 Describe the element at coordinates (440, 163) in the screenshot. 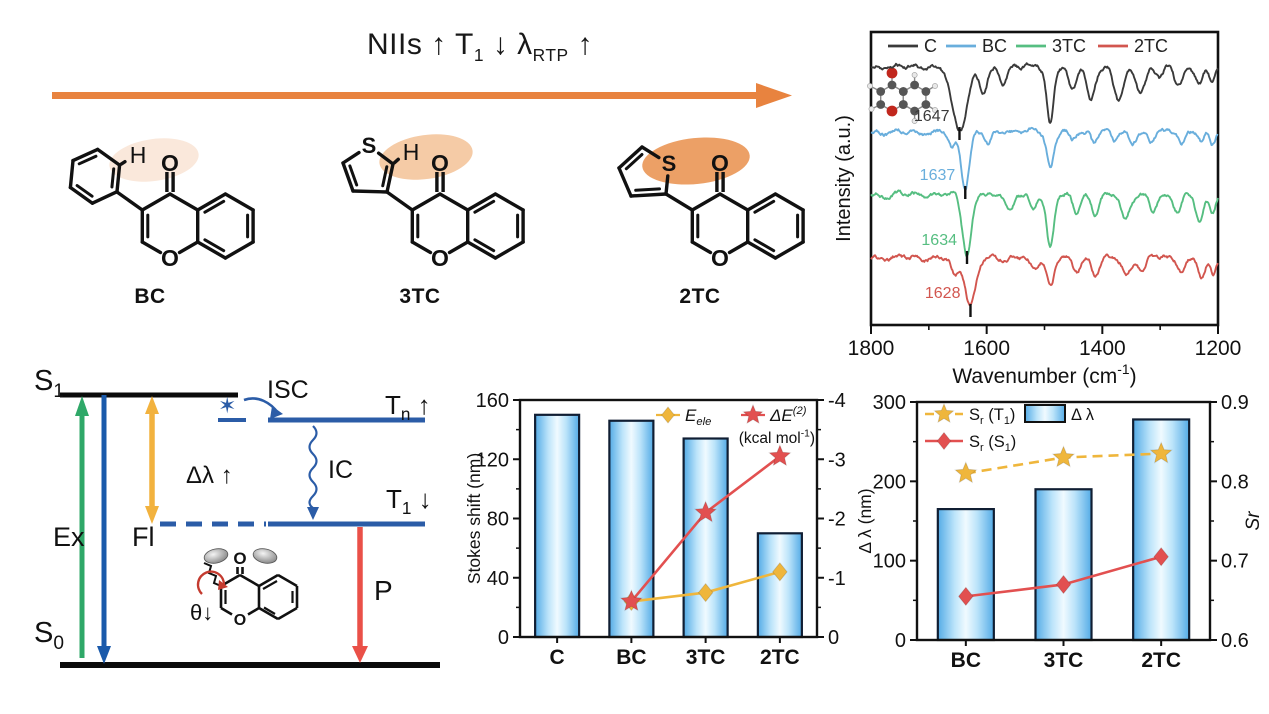

I see `carbonyl-o-label: O` at that location.